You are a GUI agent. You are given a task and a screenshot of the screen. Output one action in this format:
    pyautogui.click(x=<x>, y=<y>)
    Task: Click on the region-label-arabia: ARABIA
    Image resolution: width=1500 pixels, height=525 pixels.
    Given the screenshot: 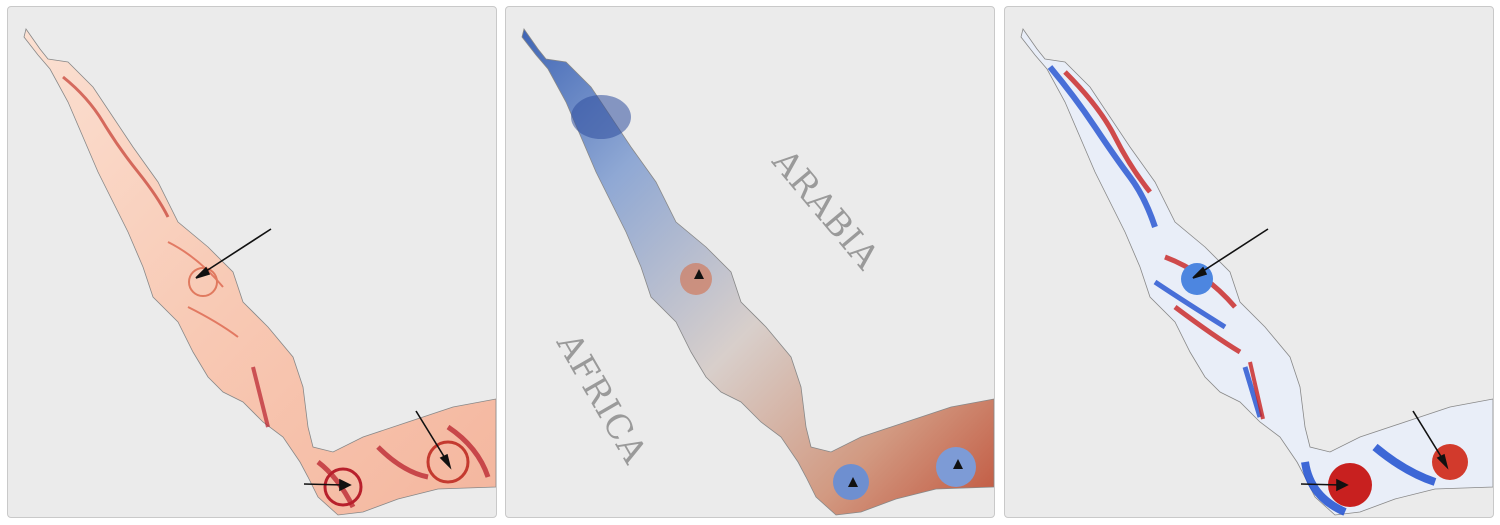 What is the action you would take?
    pyautogui.click(x=825, y=209)
    